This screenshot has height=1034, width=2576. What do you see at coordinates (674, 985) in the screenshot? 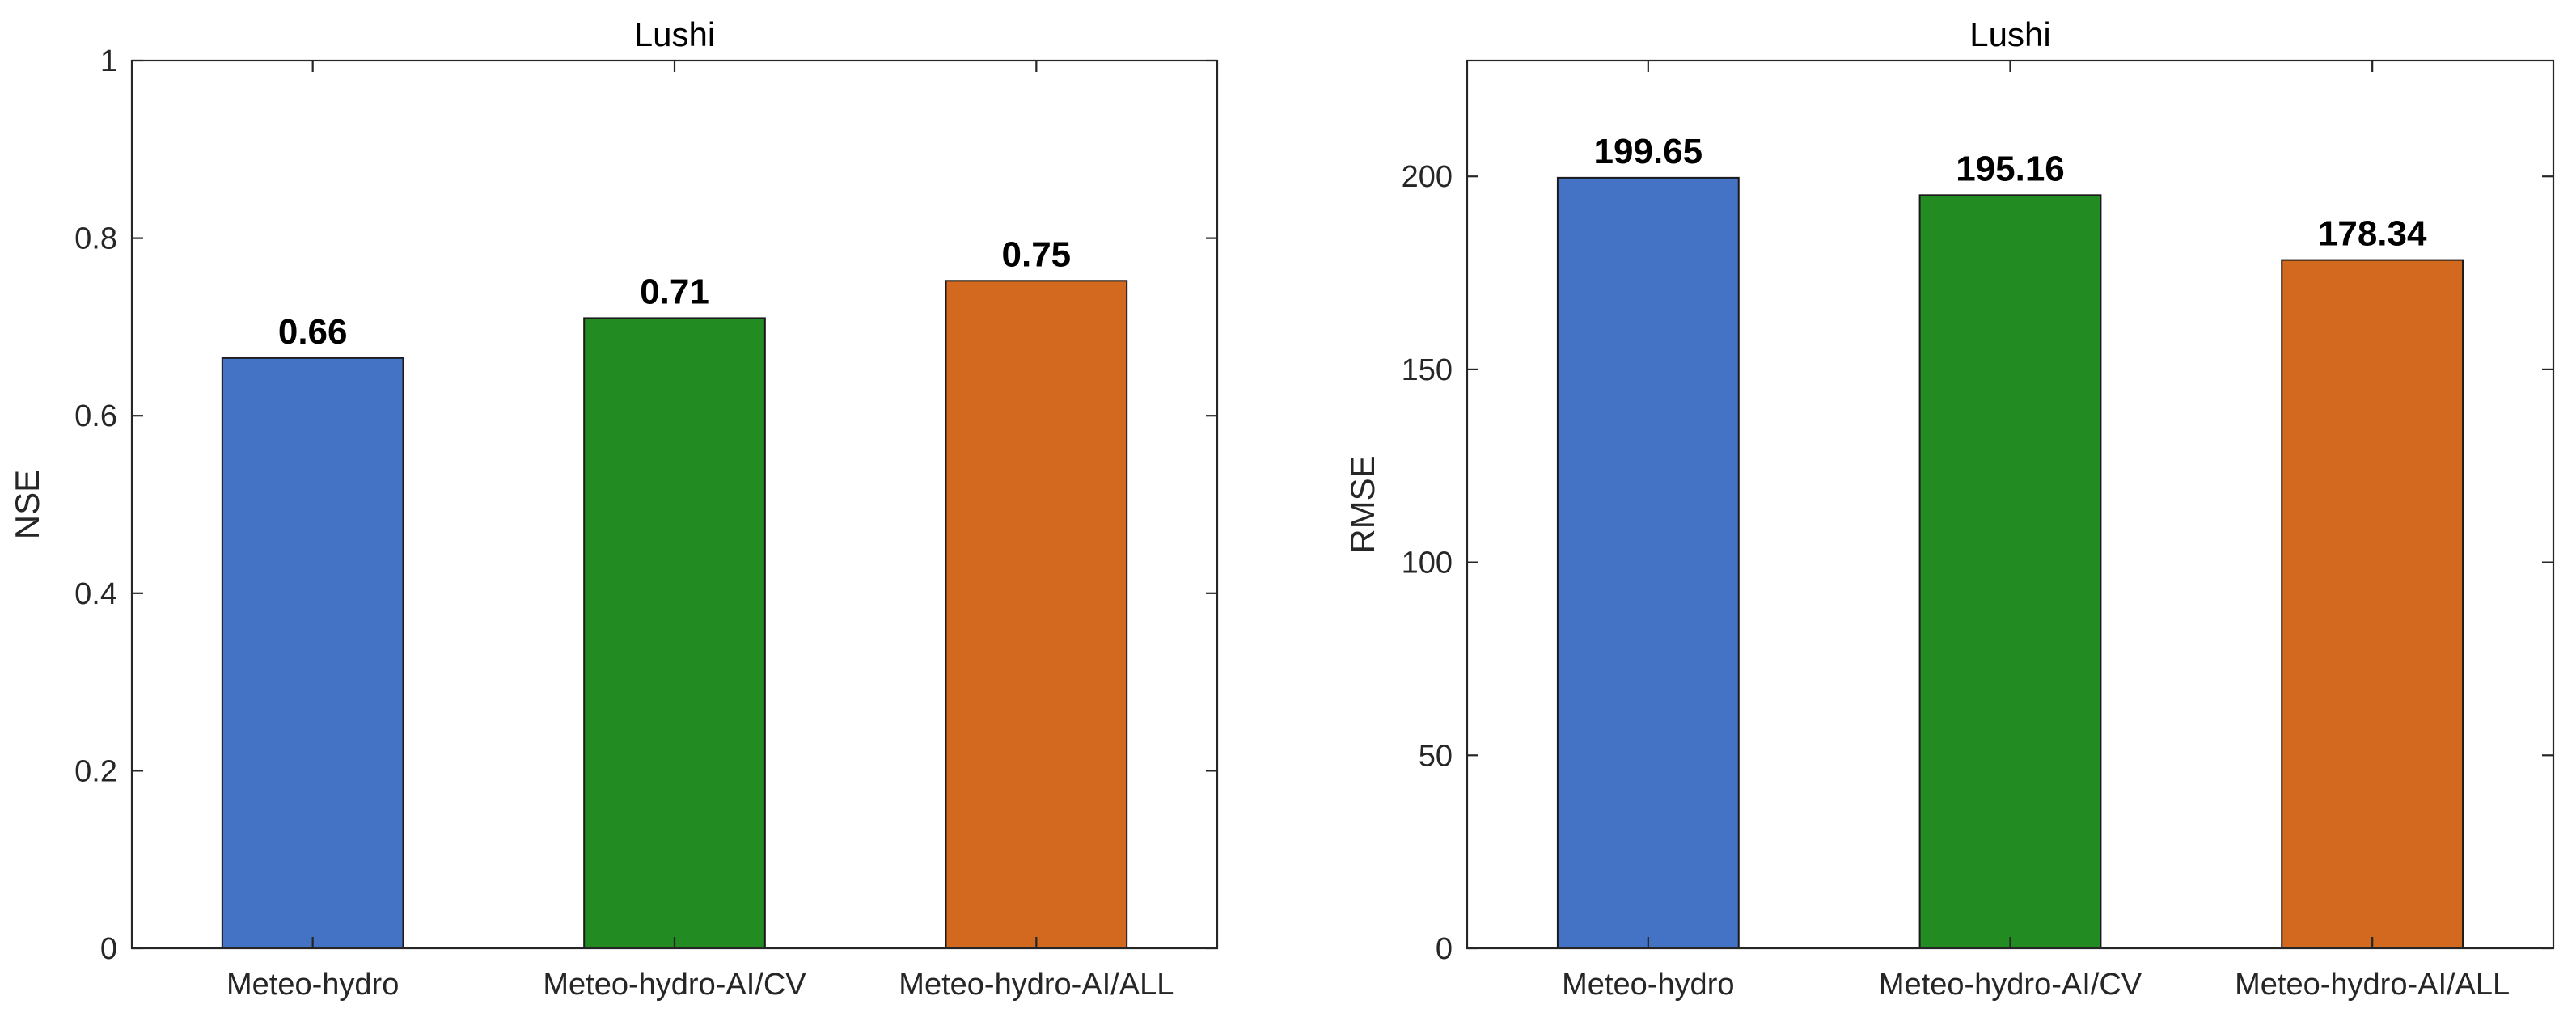
I see `nse-category-label: Meteo-hydro-AI/CV` at bounding box center [674, 985].